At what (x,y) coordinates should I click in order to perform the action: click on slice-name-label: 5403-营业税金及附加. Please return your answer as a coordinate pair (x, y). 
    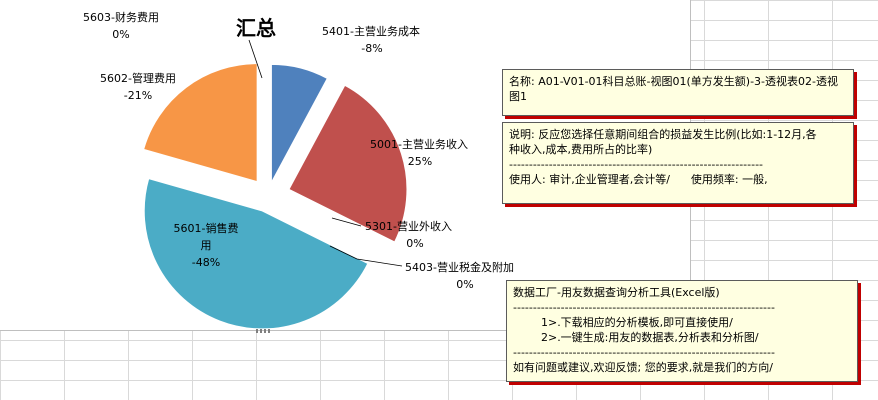
    Looking at the image, I should click on (459, 267).